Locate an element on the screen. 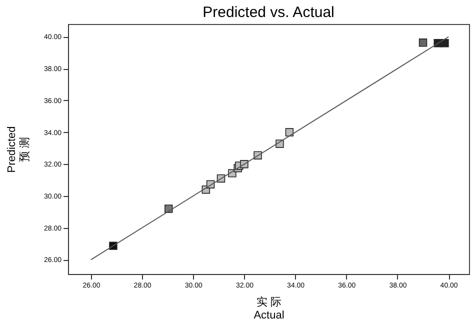 This screenshot has width=474, height=325. chart-title: Predicted vs. Actual is located at coordinates (268, 12).